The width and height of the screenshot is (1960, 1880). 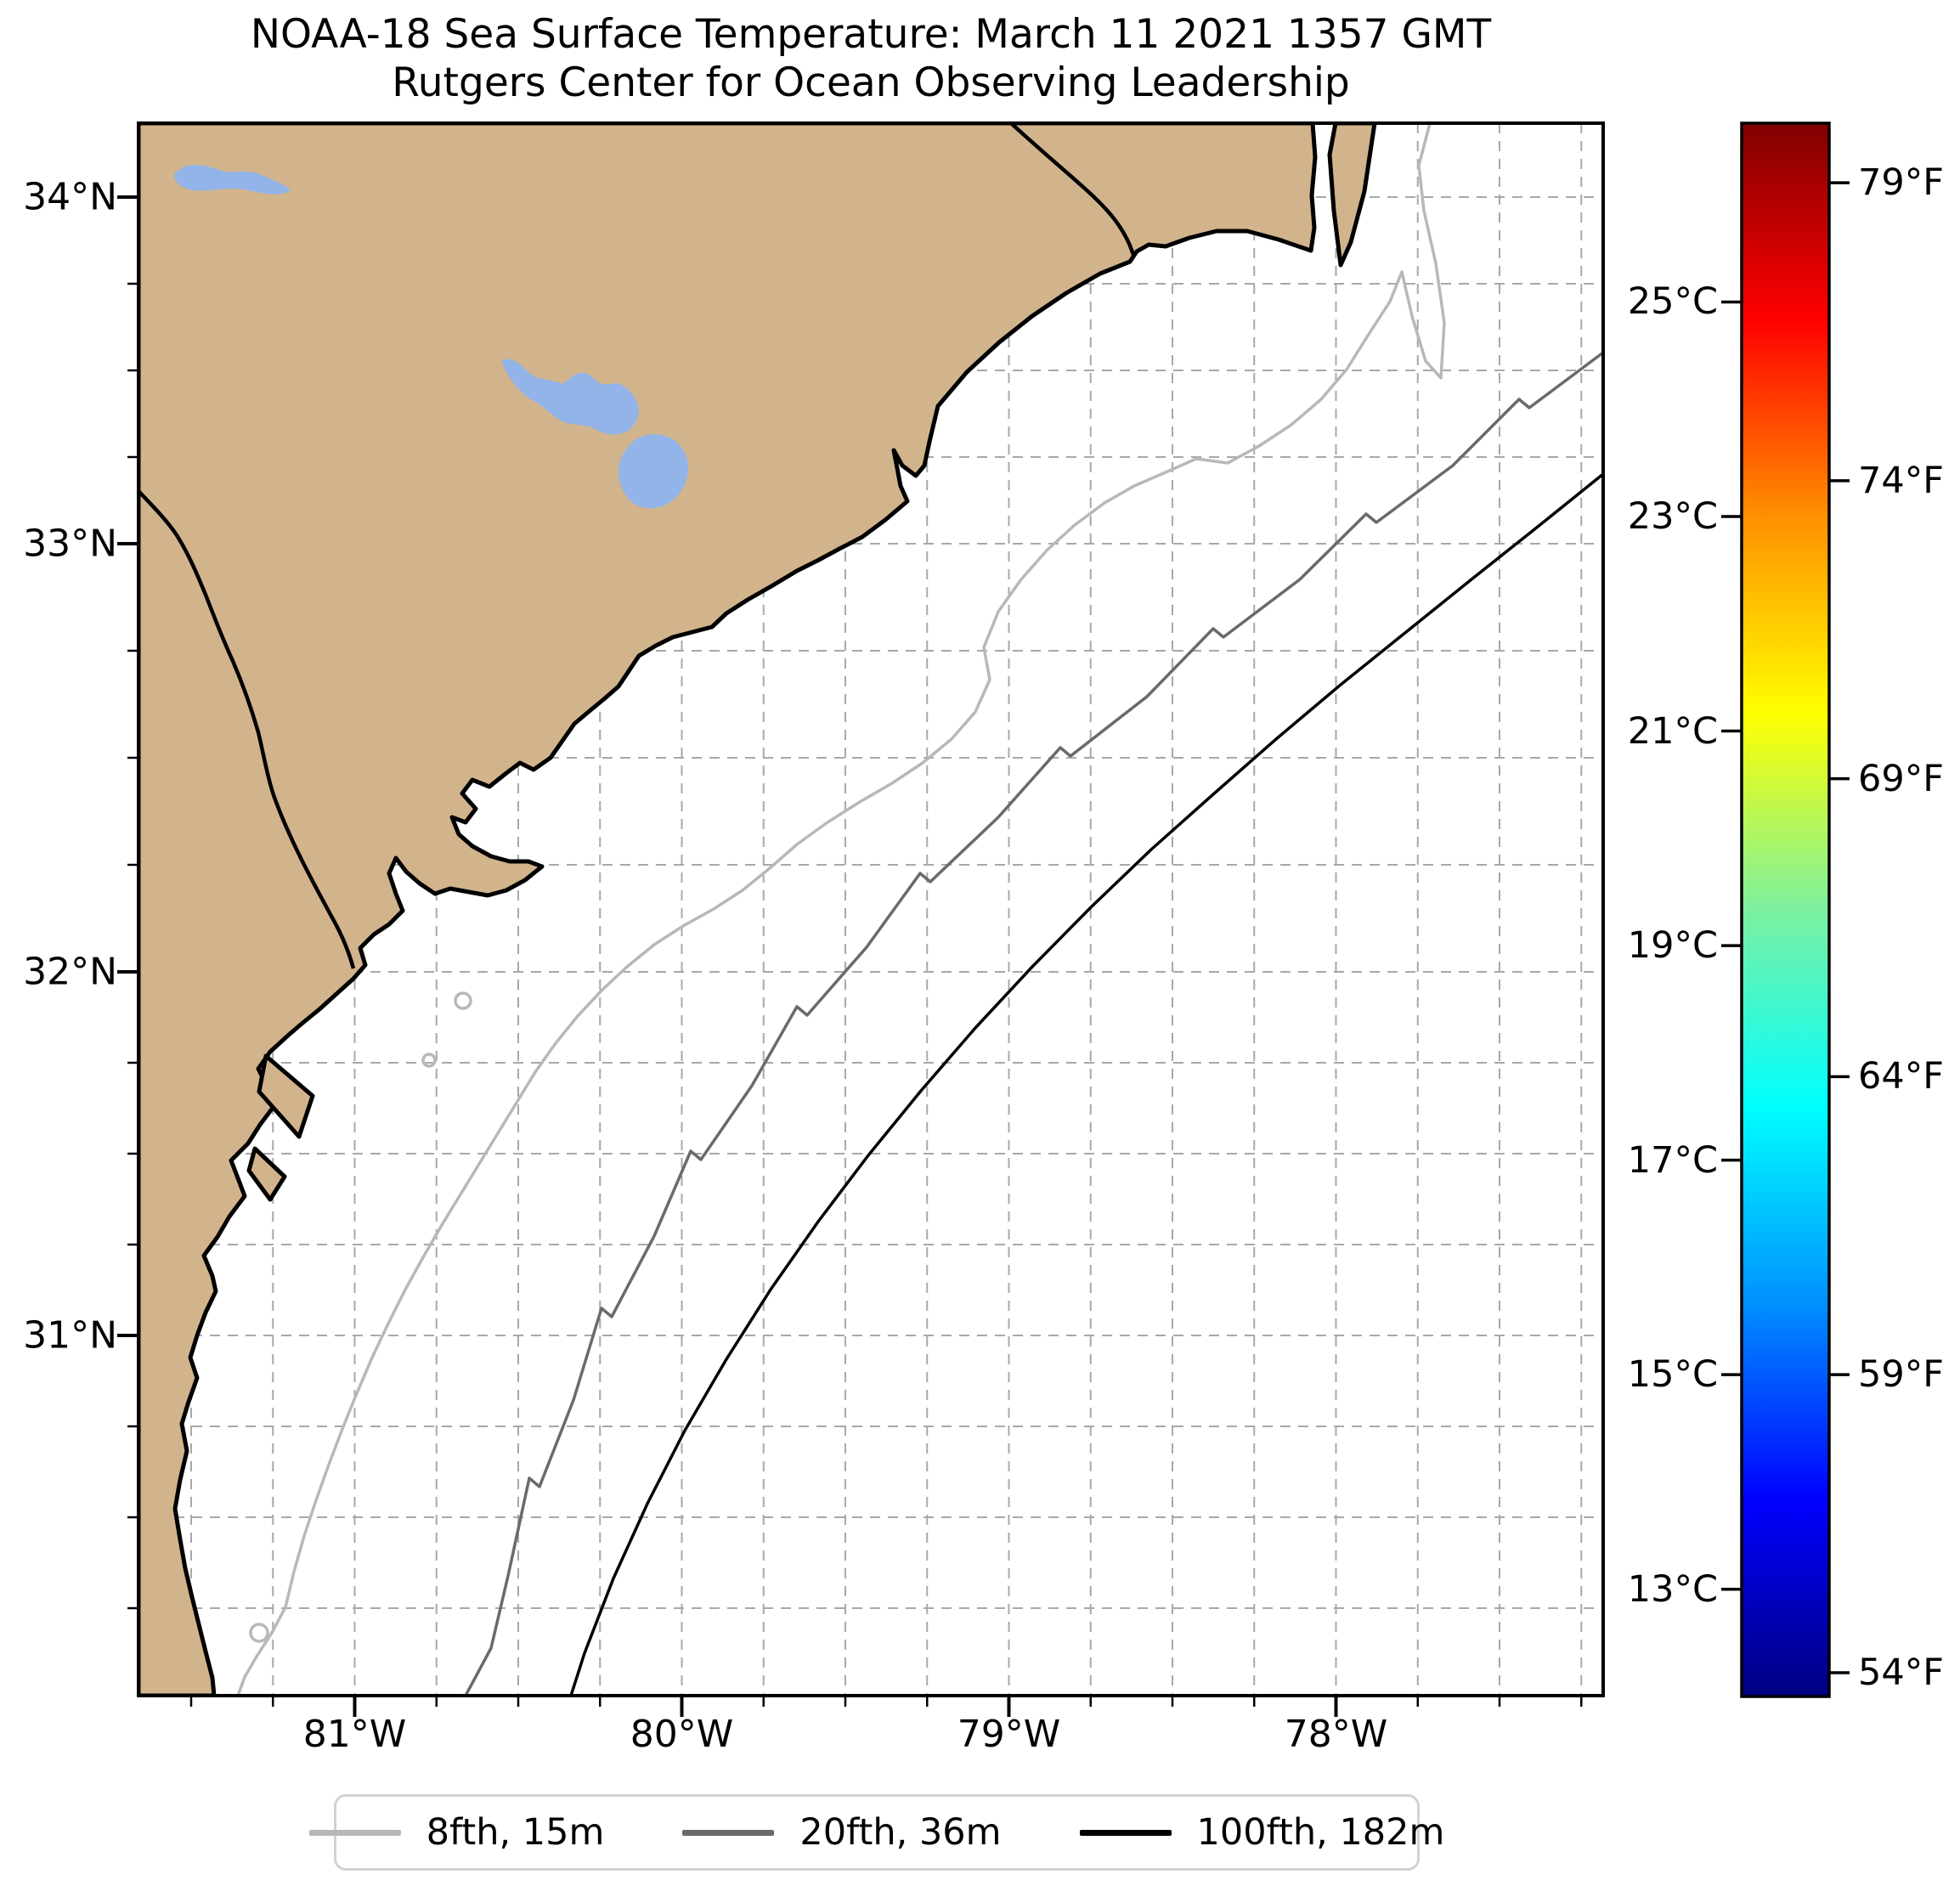 What do you see at coordinates (1901, 481) in the screenshot?
I see `colorbar-label-74f: 74°F` at bounding box center [1901, 481].